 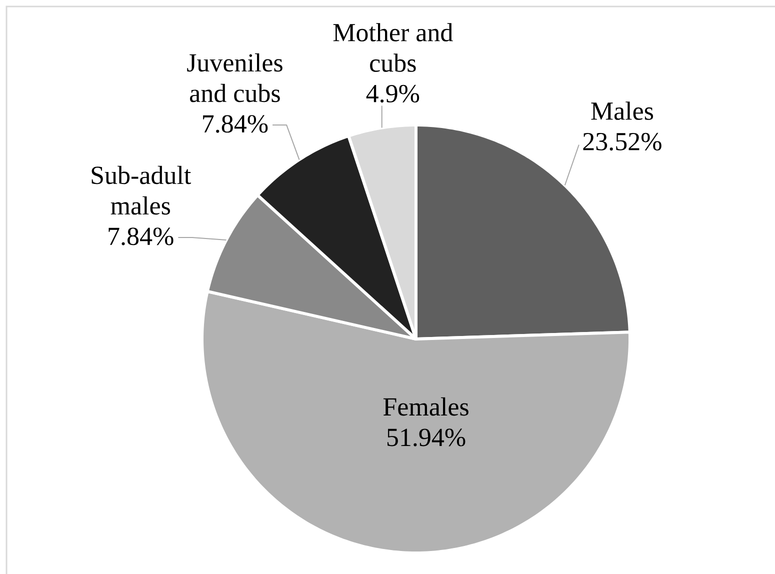 What do you see at coordinates (393, 47) in the screenshot?
I see `slice-label: Mother and cubs` at bounding box center [393, 47].